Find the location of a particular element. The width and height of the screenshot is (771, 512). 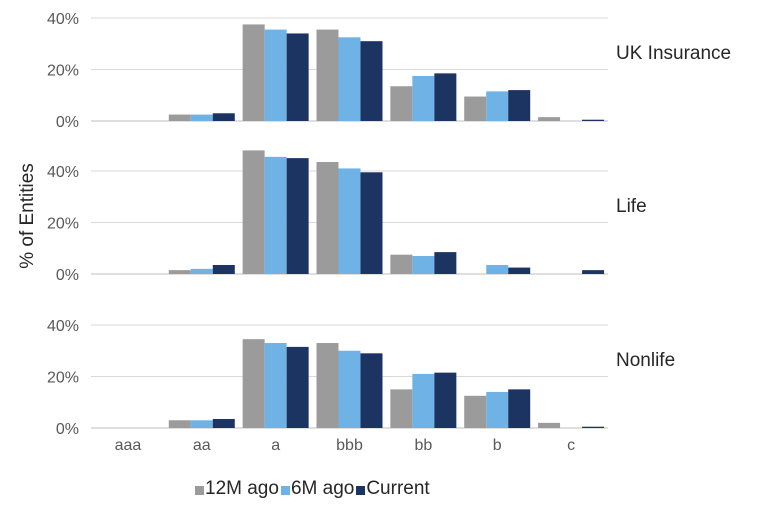

legend-item: 6M ago is located at coordinates (317, 489).